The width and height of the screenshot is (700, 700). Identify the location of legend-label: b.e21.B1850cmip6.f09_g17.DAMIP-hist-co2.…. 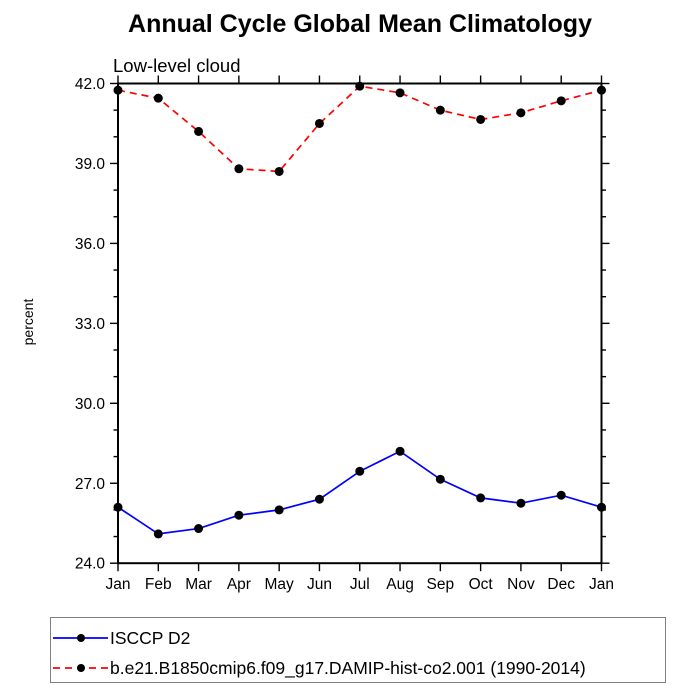
(348, 668).